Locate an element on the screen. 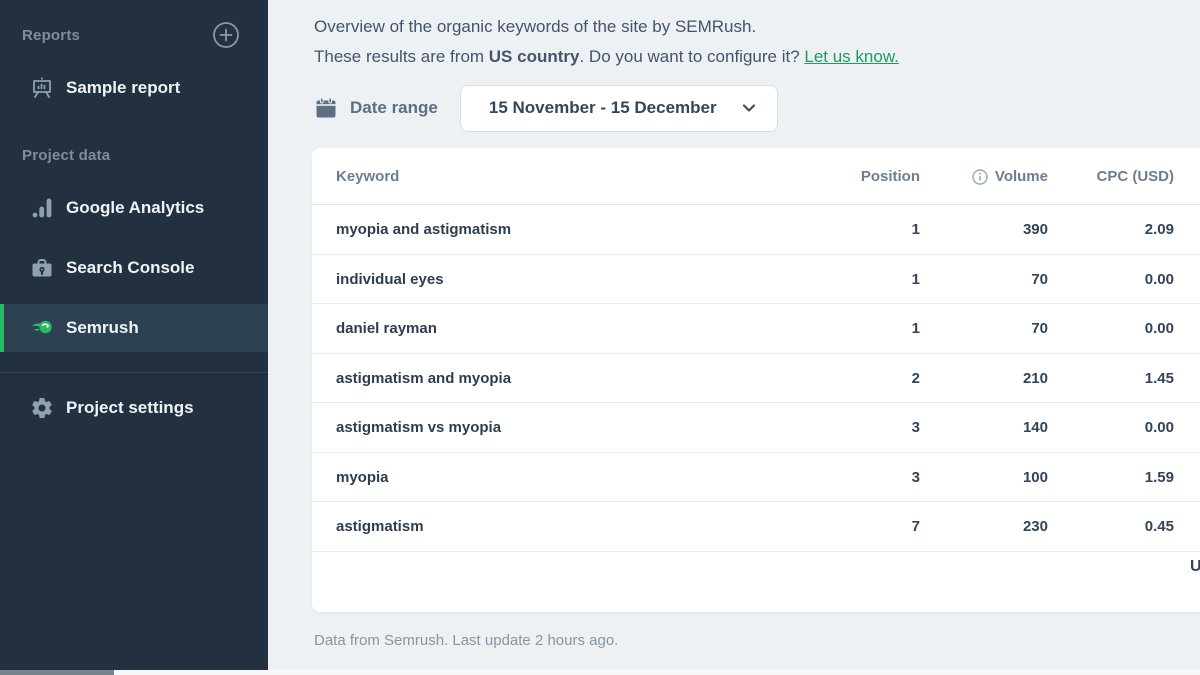  column-header-volume: Volume is located at coordinates (1003, 176).